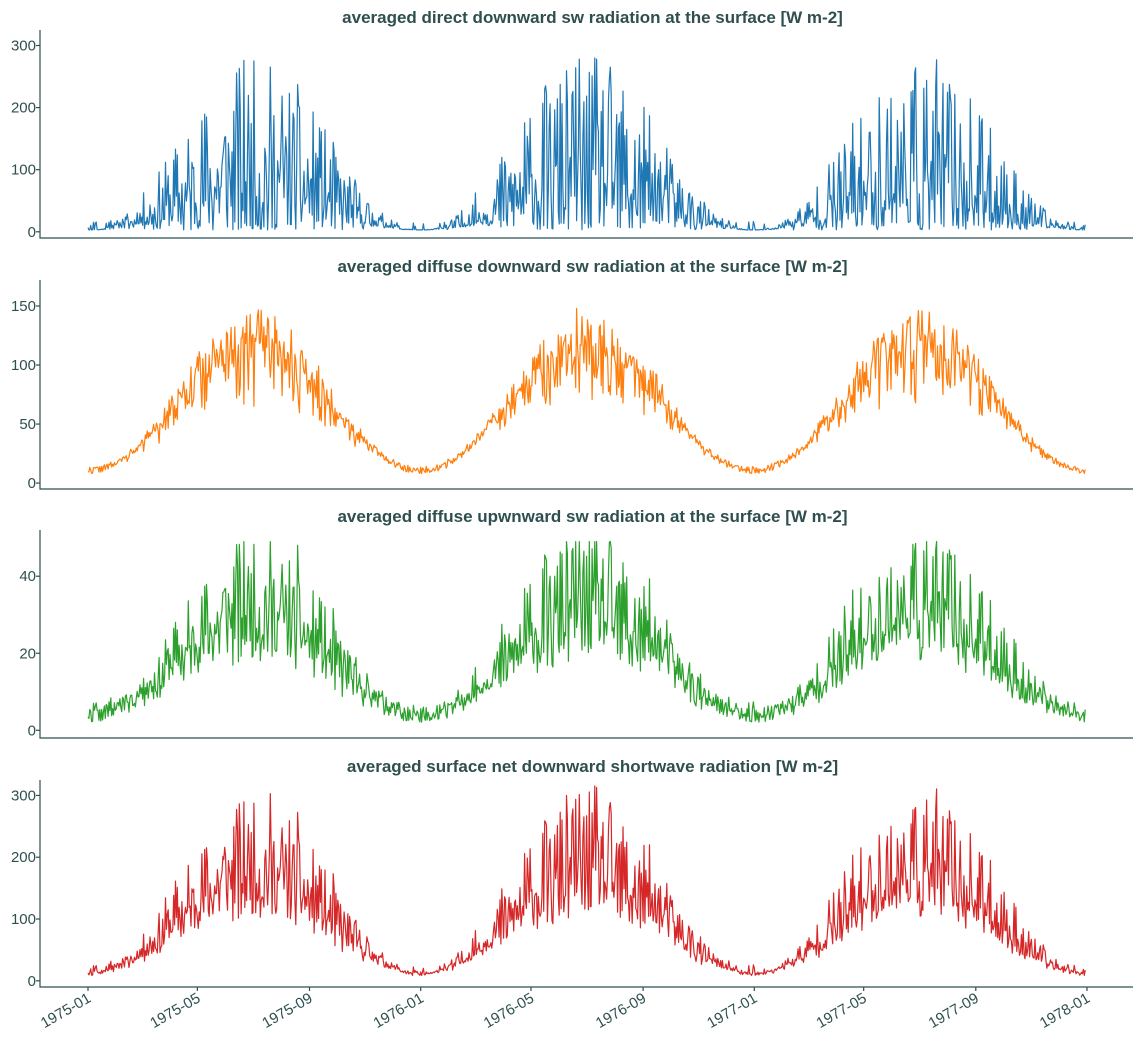  I want to click on x-tick-label: 1977-09, so click(954, 1011).